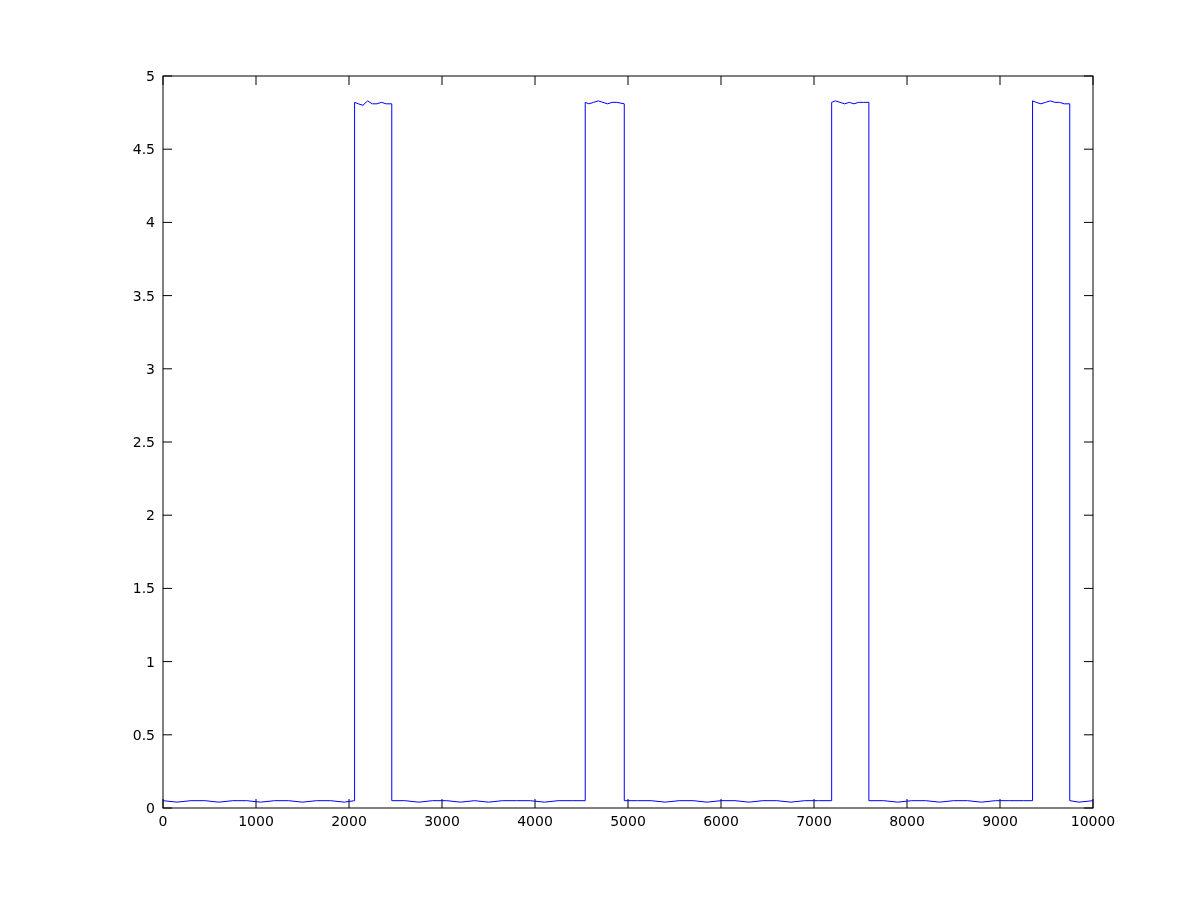 Image resolution: width=1200 pixels, height=900 pixels. I want to click on y-tick-label: 2, so click(150, 515).